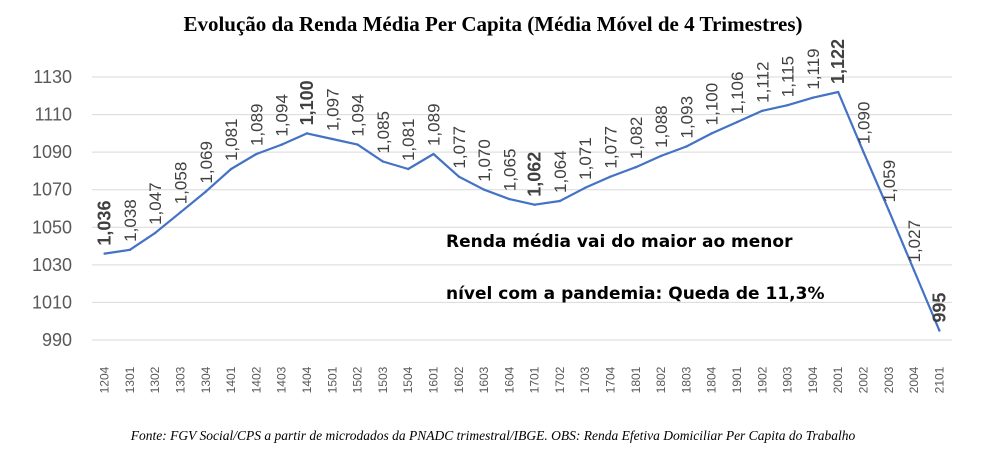 This screenshot has height=468, width=986. Describe the element at coordinates (408, 140) in the screenshot. I see `data-label: 1,081` at that location.